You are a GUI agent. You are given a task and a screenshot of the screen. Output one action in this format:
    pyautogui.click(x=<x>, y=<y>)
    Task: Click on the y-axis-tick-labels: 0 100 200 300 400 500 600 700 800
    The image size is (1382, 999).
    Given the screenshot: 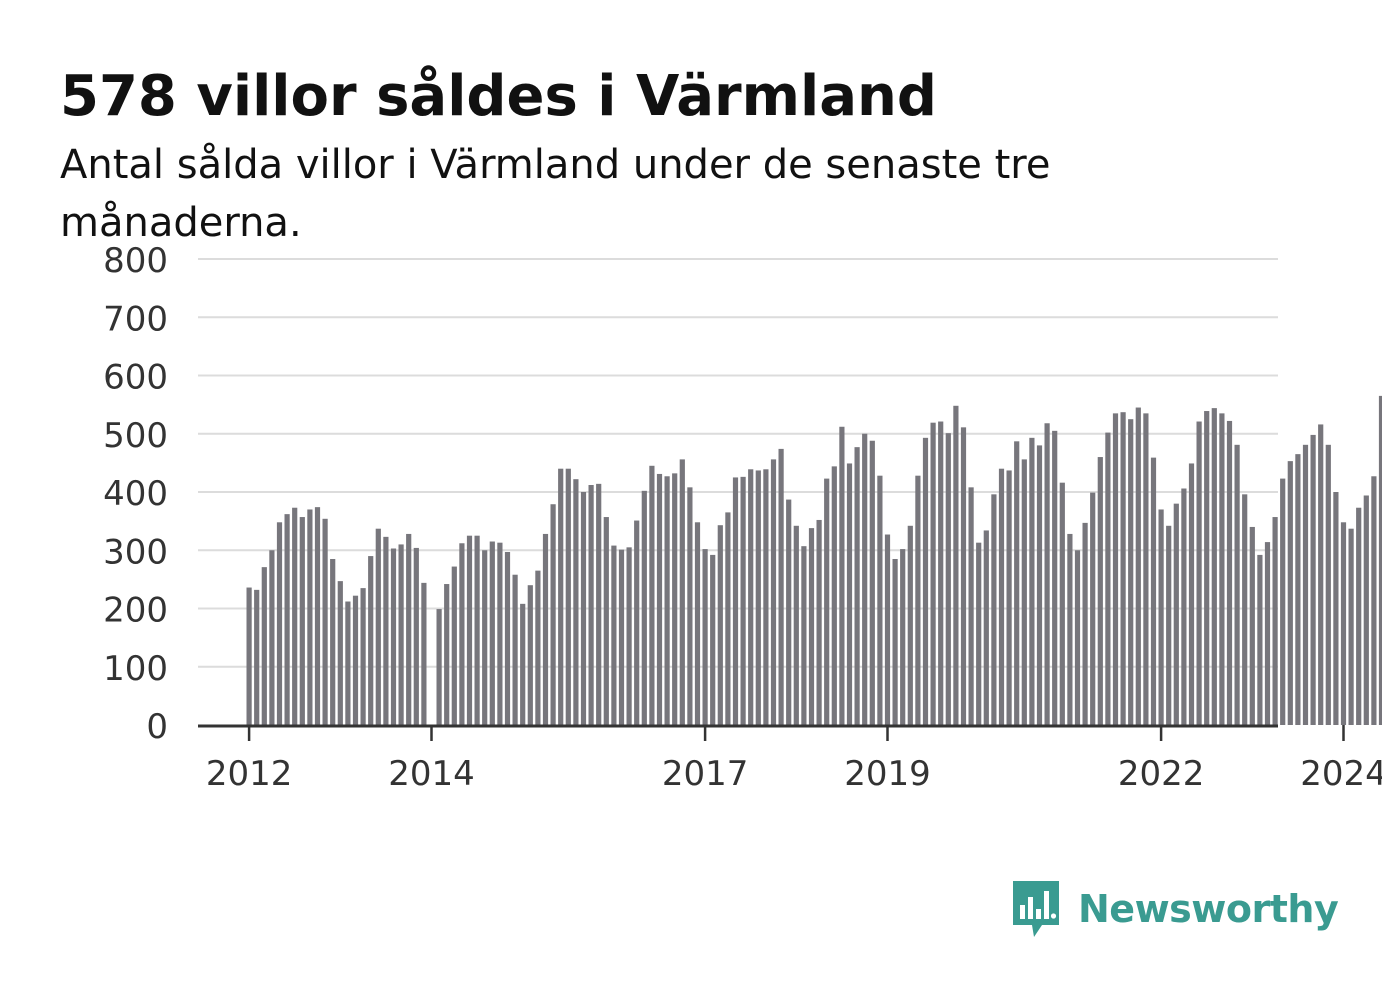 What is the action you would take?
    pyautogui.click(x=135, y=494)
    